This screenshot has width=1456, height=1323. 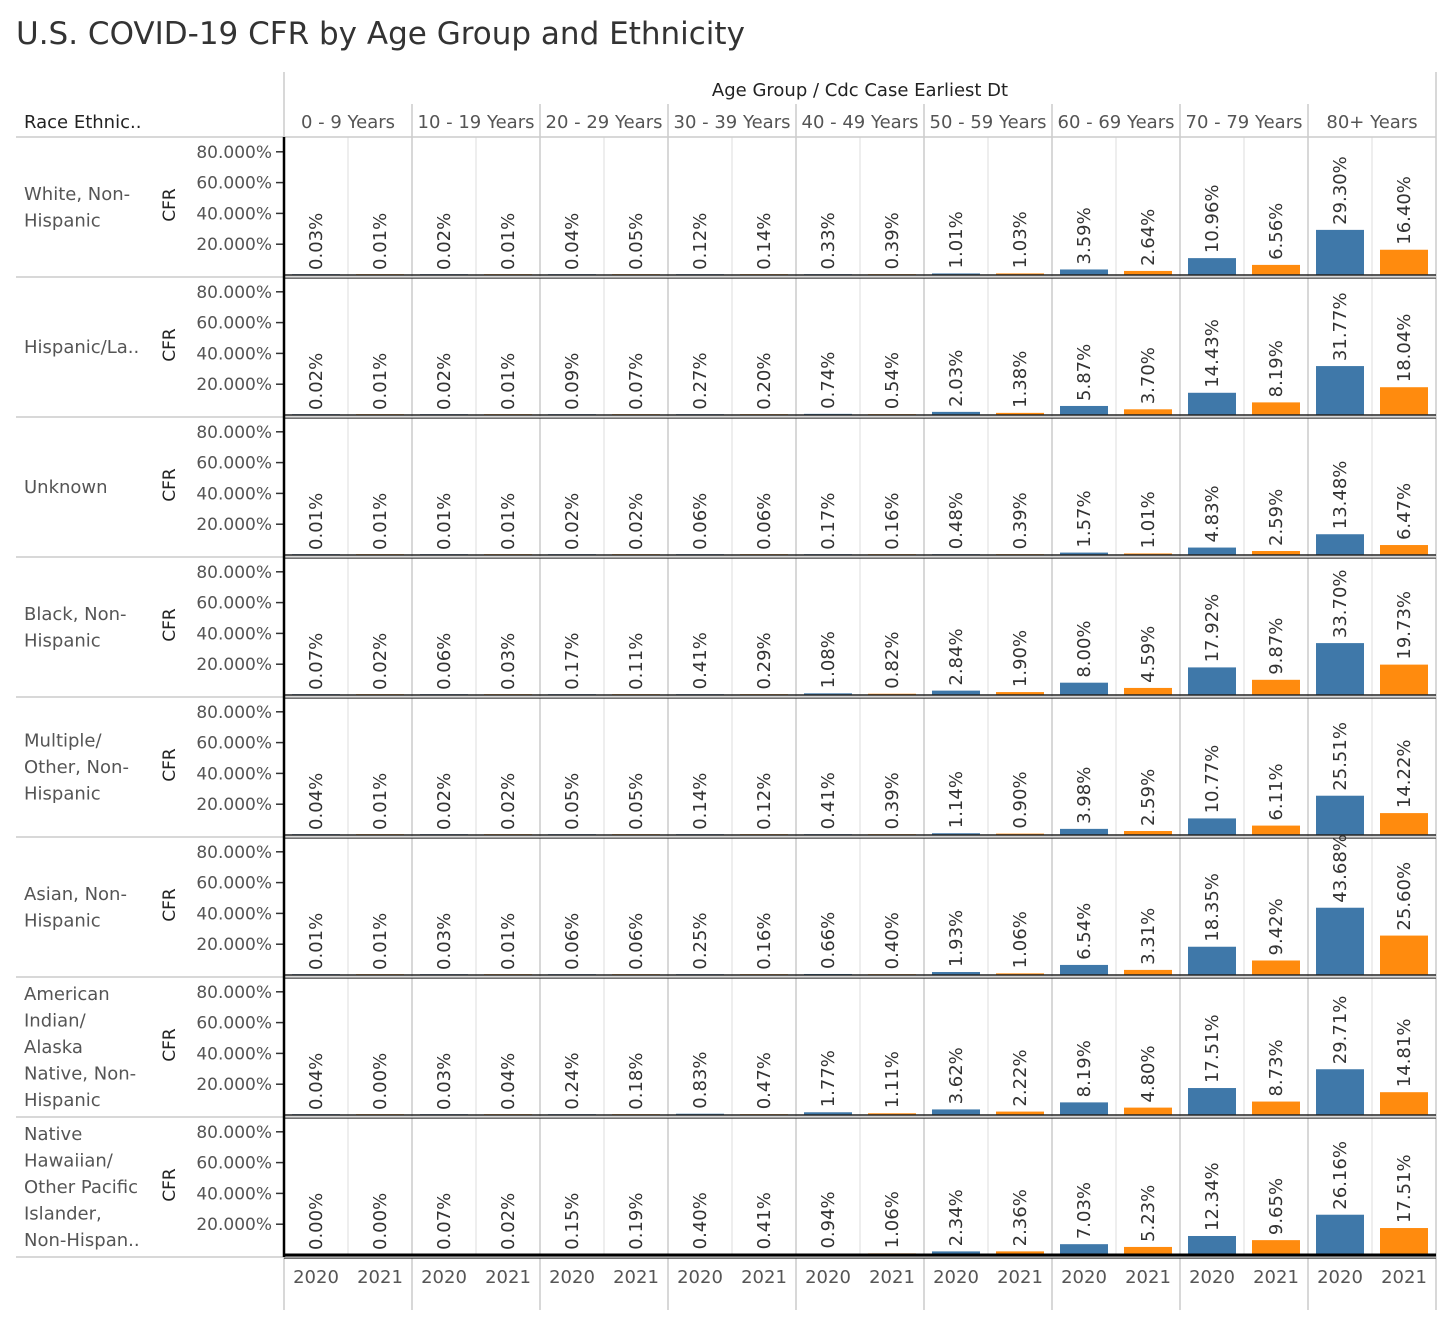 I want to click on data-label: 0.11%, so click(x=636, y=661).